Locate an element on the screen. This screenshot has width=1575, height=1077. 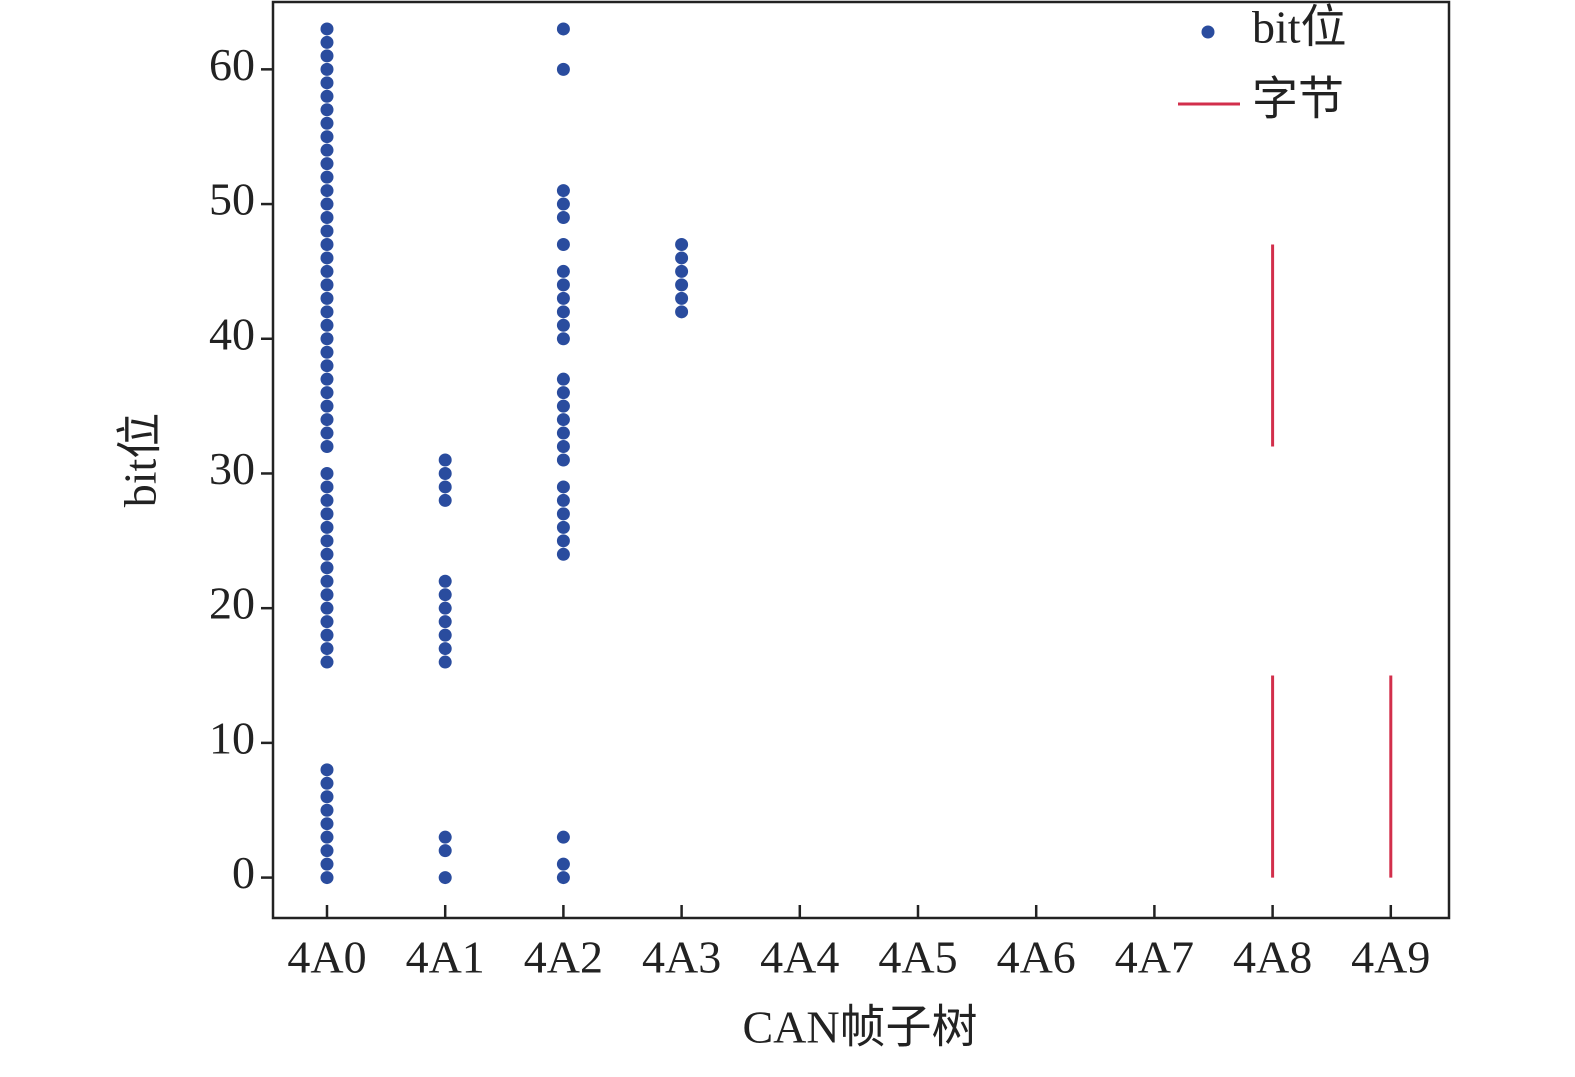
x-tick-label: 4A8 is located at coordinates (1272, 957).